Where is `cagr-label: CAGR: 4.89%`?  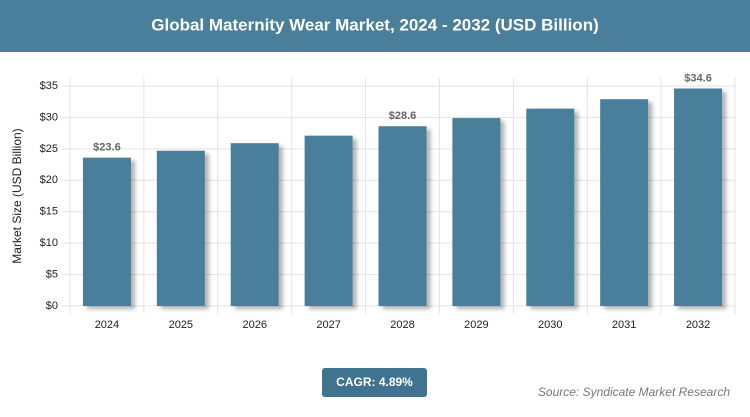
cagr-label: CAGR: 4.89% is located at coordinates (374, 382).